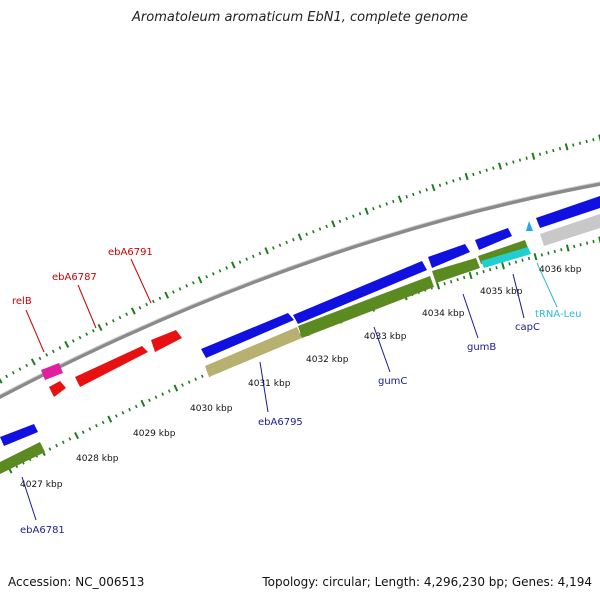  Describe the element at coordinates (529, 226) in the screenshot. I see `trna-marker` at that location.